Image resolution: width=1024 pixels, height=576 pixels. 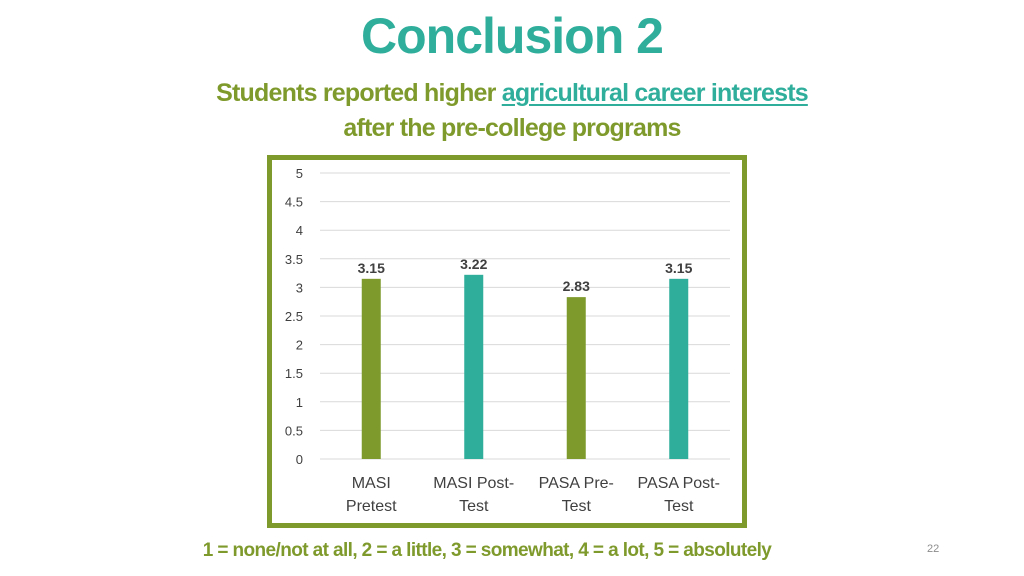 I want to click on page-number: 22, so click(x=933, y=549).